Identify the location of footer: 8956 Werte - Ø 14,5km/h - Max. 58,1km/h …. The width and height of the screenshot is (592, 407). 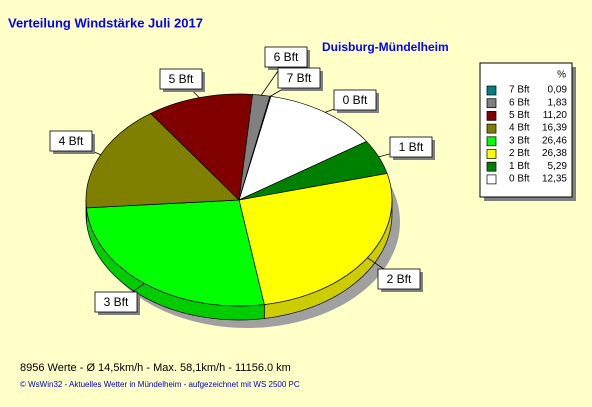
(155, 368).